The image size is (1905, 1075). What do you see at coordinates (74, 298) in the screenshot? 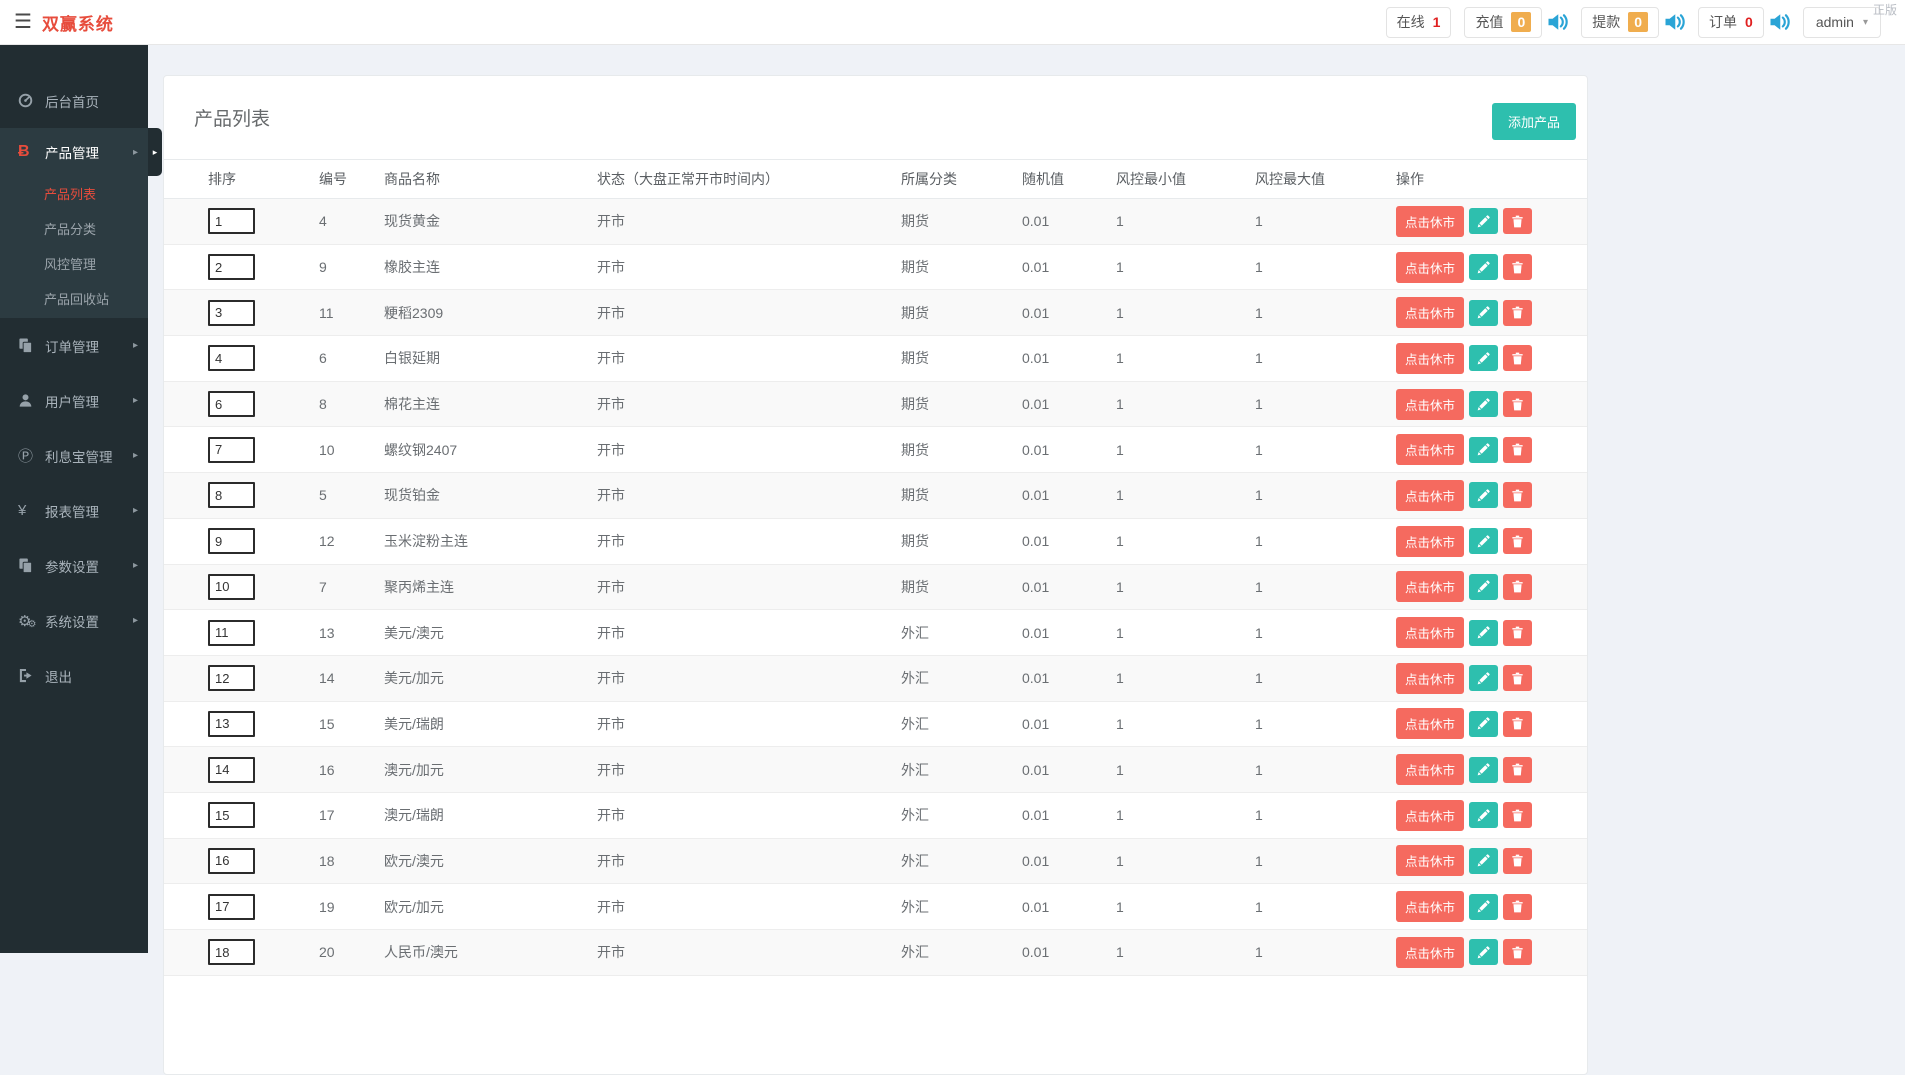
I see `sidebar-item-product-recycle: 产品回收站` at bounding box center [74, 298].